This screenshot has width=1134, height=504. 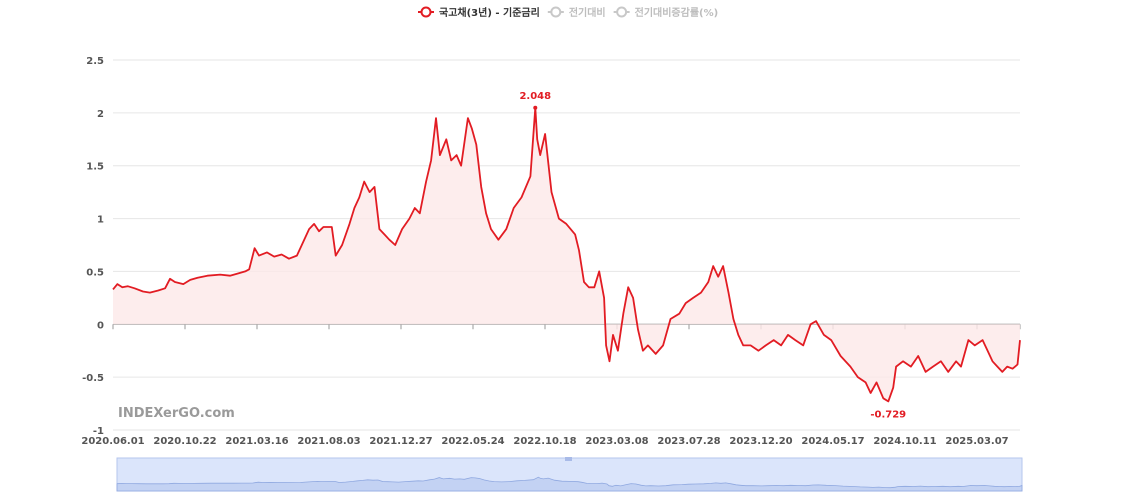 What do you see at coordinates (677, 12) in the screenshot?
I see `legend-label: 전기대비증감률(%)` at bounding box center [677, 12].